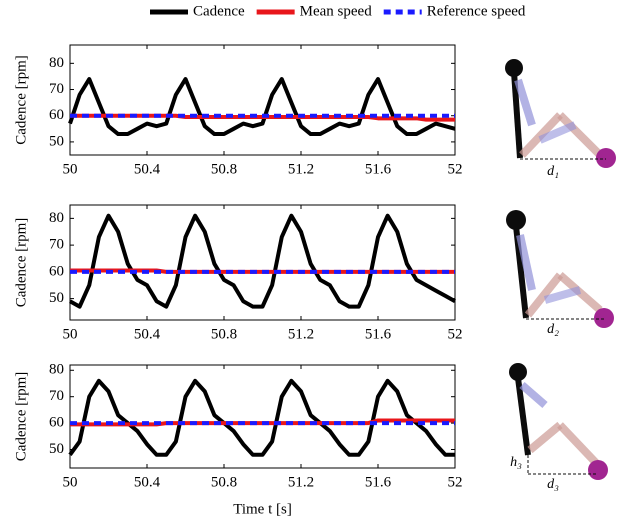 The image size is (639, 526). What do you see at coordinates (553, 484) in the screenshot?
I see `annotation: d₃` at bounding box center [553, 484].